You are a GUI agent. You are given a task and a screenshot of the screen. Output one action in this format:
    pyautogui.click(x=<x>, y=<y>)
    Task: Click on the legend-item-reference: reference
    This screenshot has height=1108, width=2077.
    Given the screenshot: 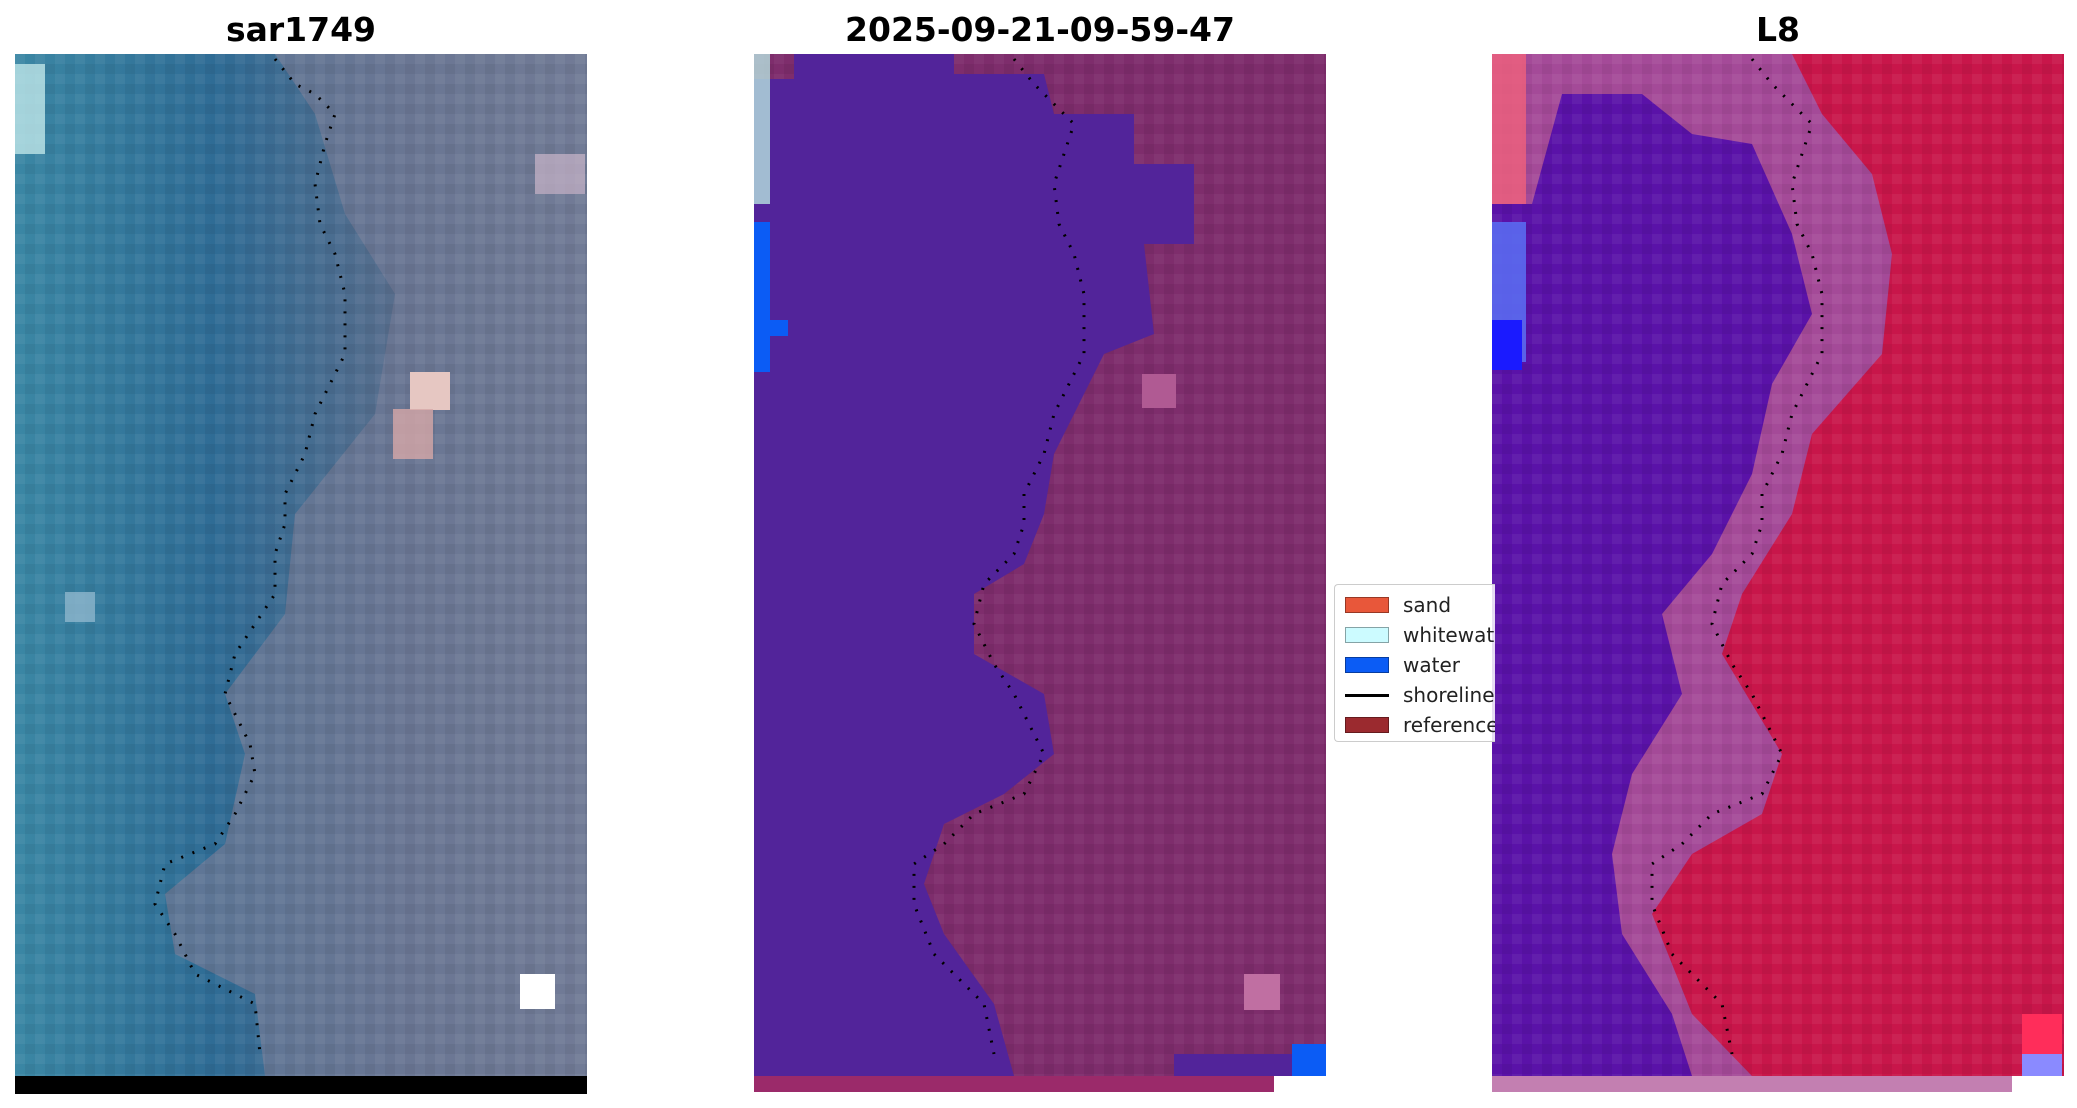 What is the action you would take?
    pyautogui.click(x=1415, y=724)
    